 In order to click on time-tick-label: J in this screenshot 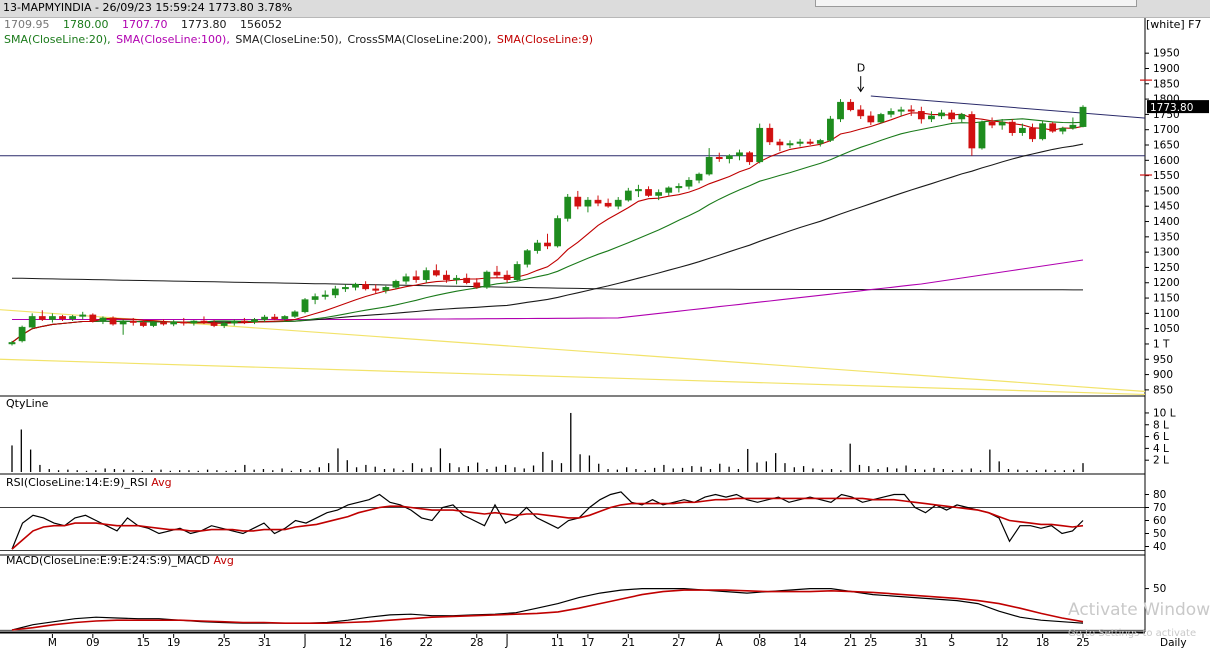, I will do `click(304, 643)`.